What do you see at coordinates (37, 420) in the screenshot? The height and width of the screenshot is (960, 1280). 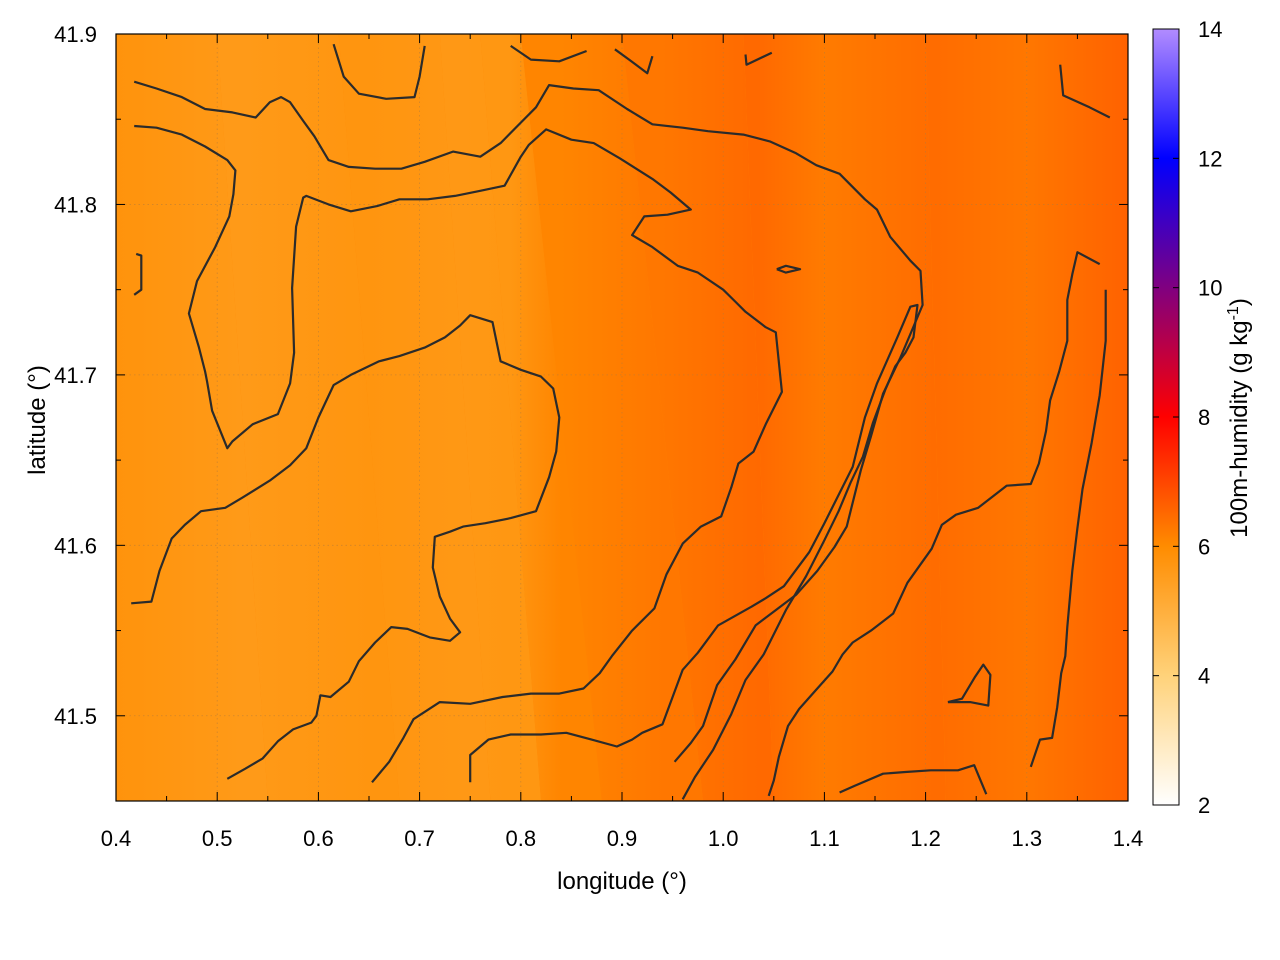 I see `y-axis-label: latitude (°)` at bounding box center [37, 420].